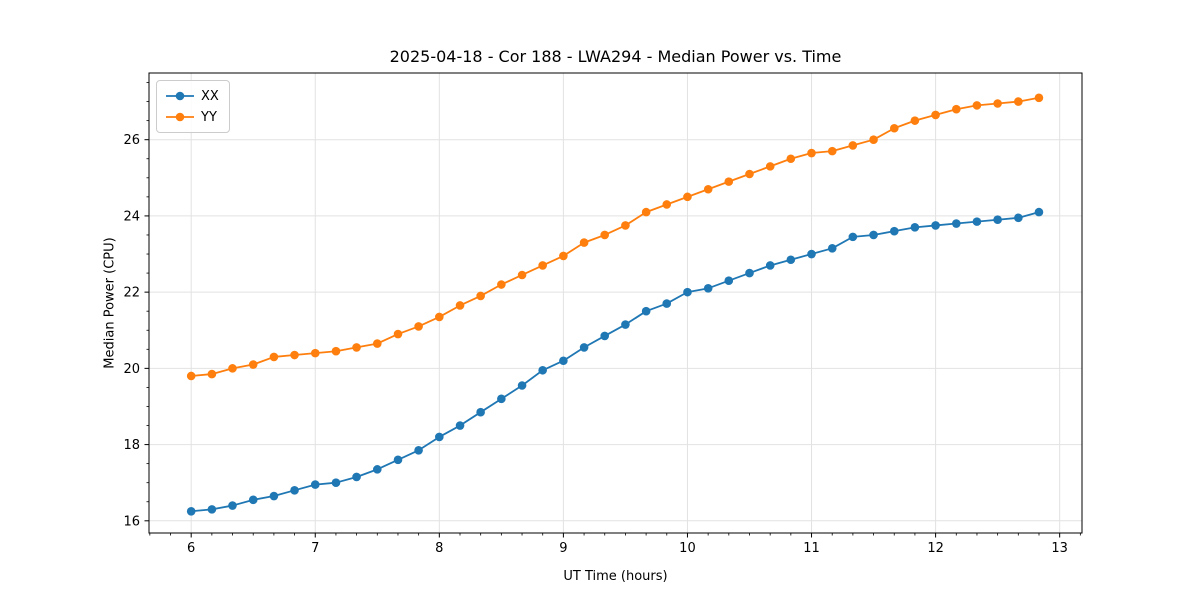  Describe the element at coordinates (563, 548) in the screenshot. I see `x-tick-label: 9` at that location.